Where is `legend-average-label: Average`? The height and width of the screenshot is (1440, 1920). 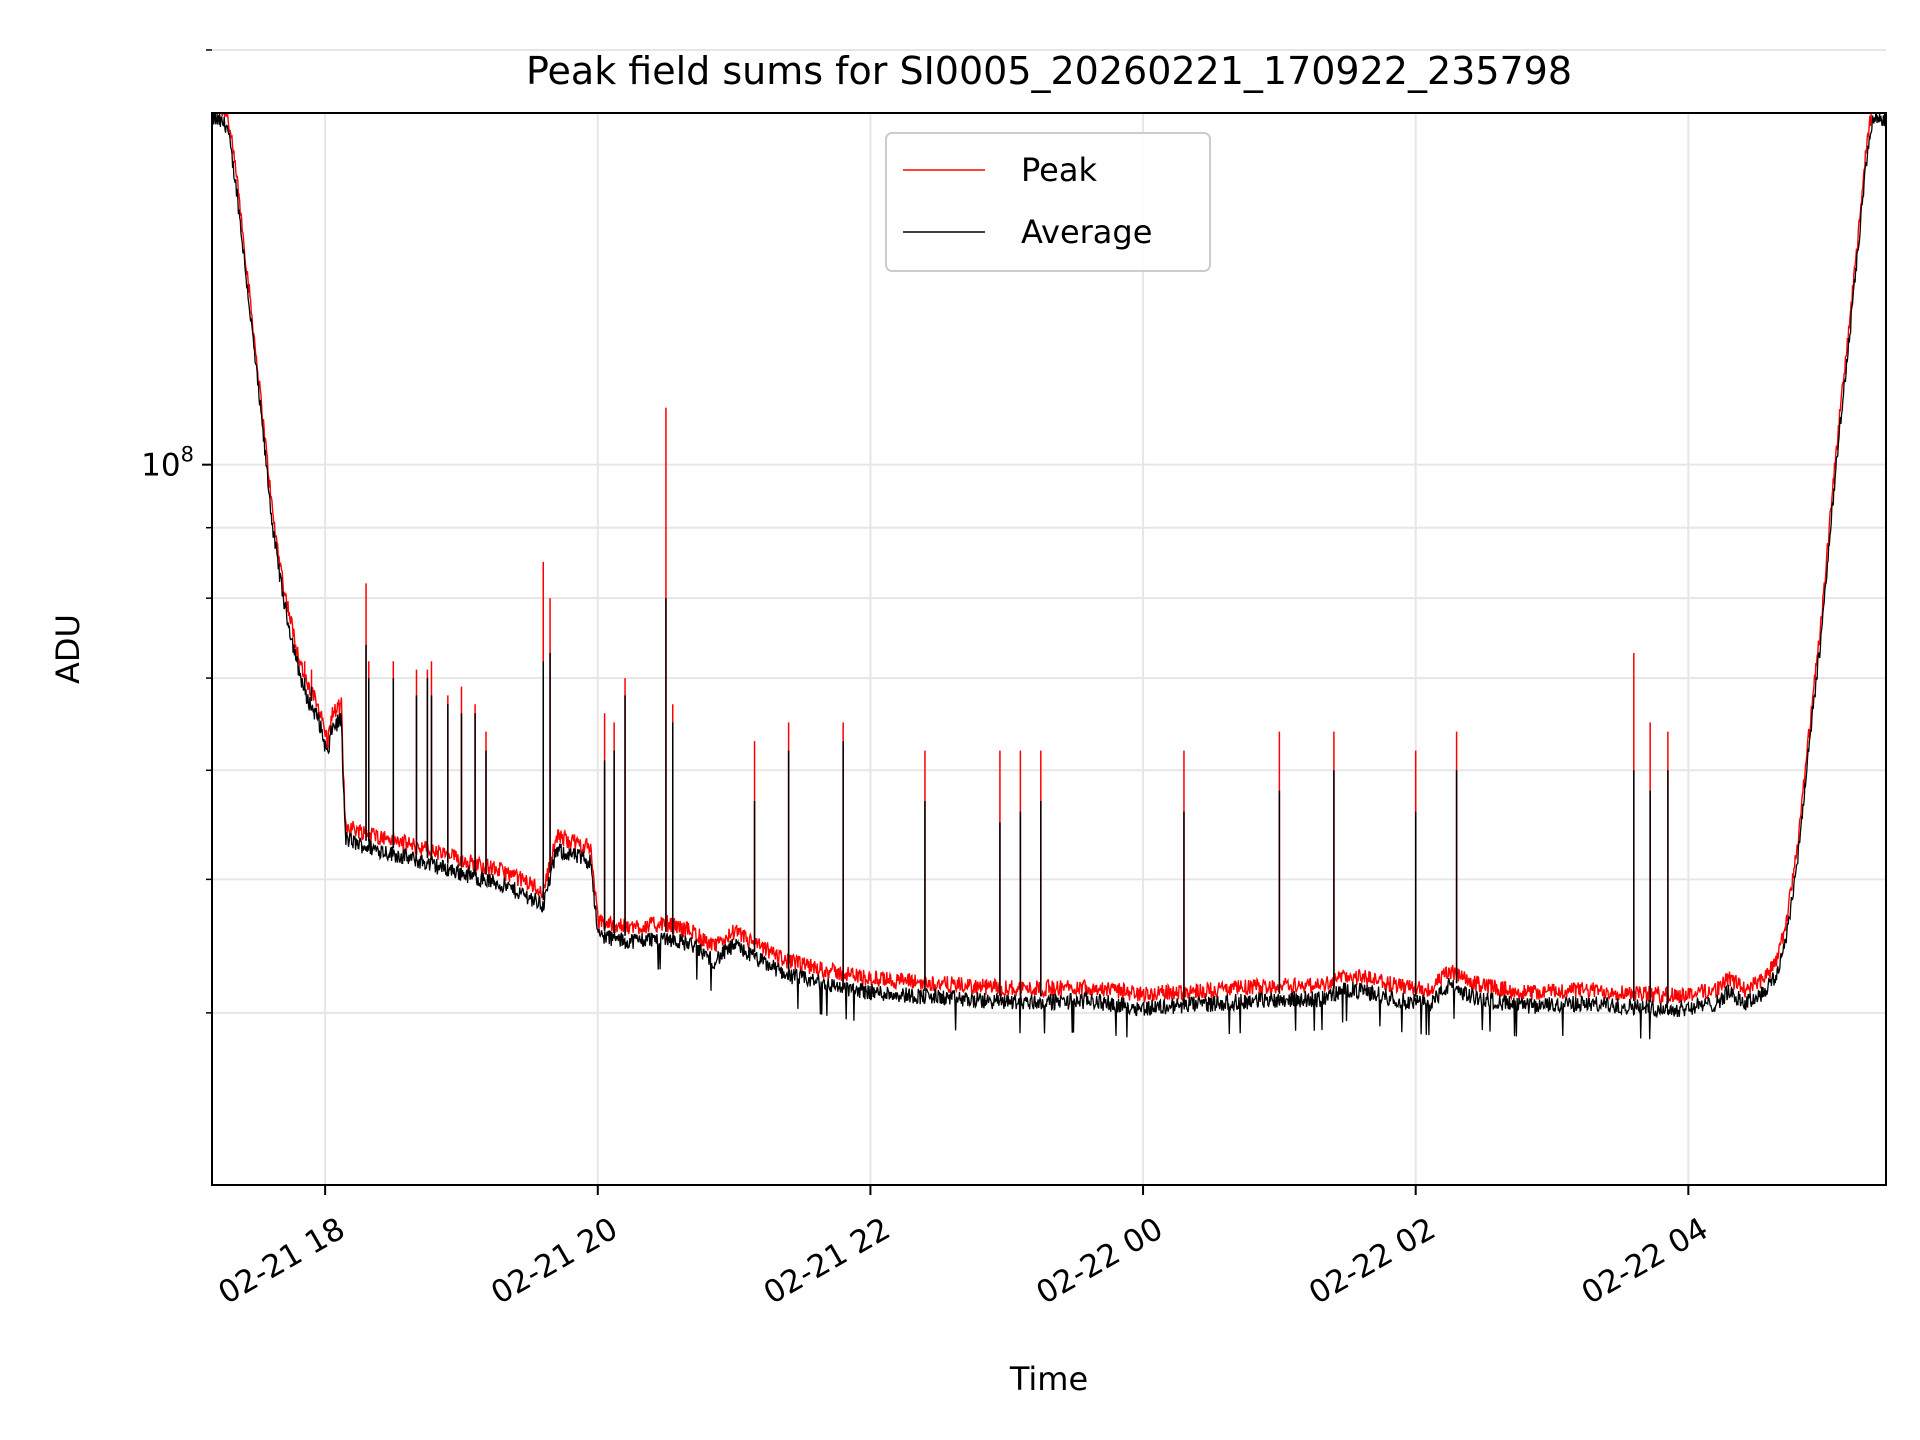 legend-average-label: Average is located at coordinates (1086, 232).